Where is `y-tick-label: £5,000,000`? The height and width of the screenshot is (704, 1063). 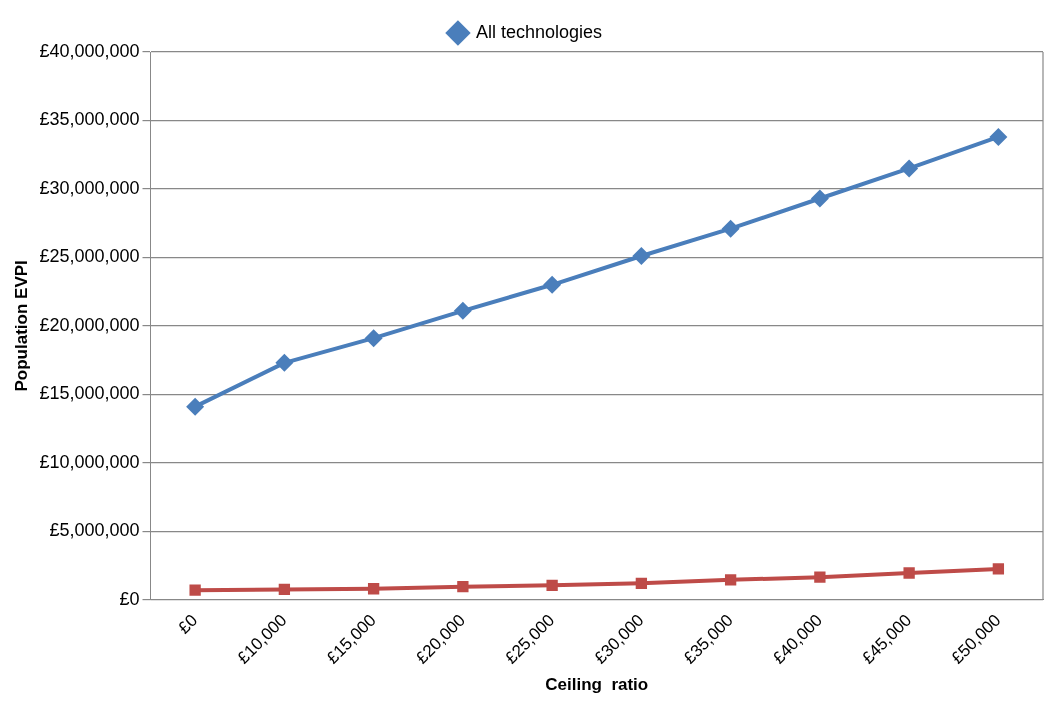
y-tick-label: £5,000,000 is located at coordinates (94, 530).